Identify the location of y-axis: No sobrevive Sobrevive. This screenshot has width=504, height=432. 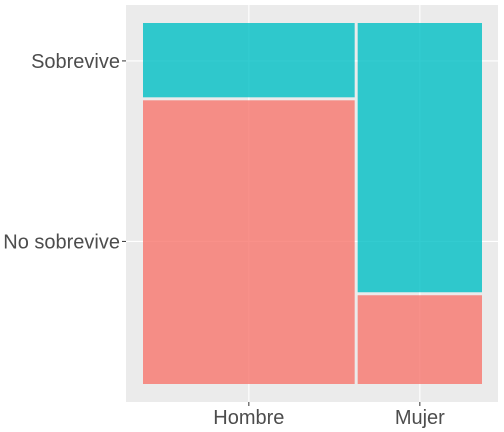
(64, 152).